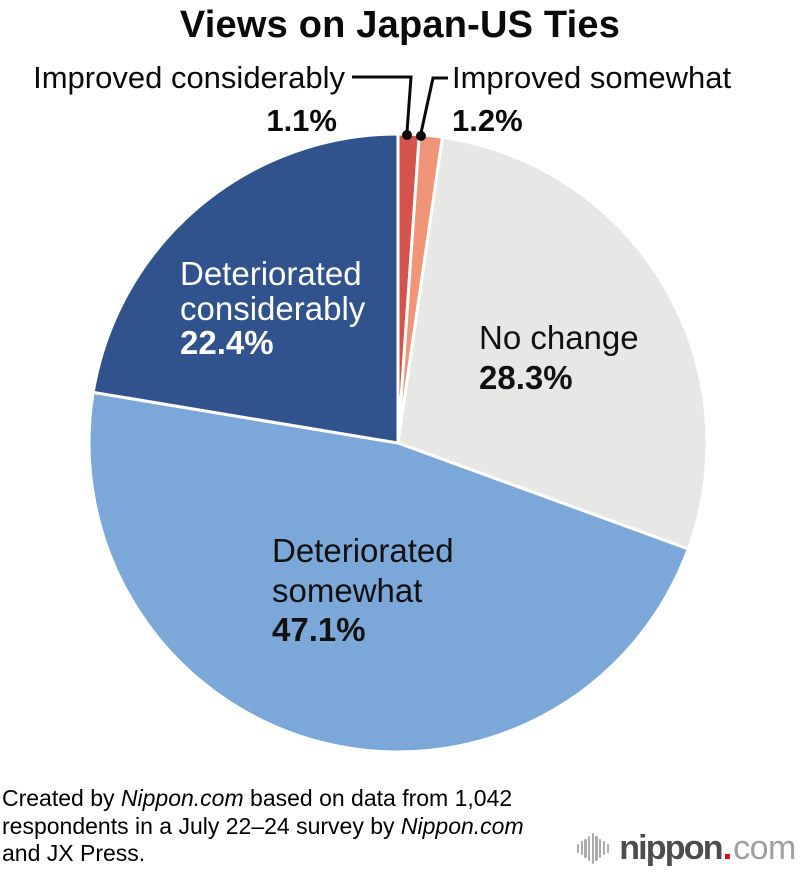 This screenshot has height=874, width=800. I want to click on source-text: based on data from 1,042, so click(378, 798).